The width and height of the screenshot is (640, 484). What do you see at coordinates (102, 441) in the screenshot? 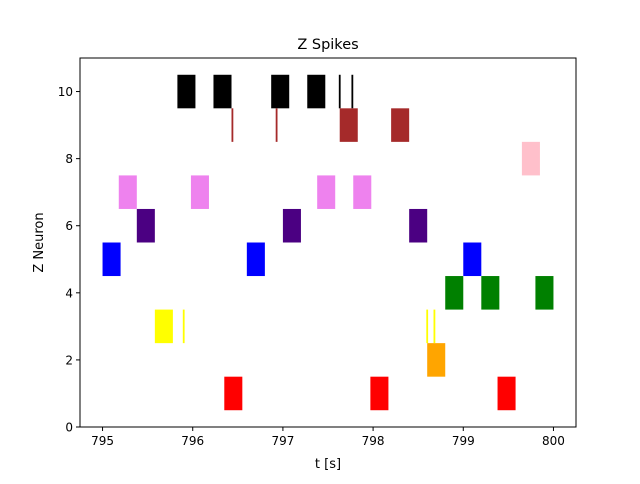
I see `x-tick-label: 795` at bounding box center [102, 441].